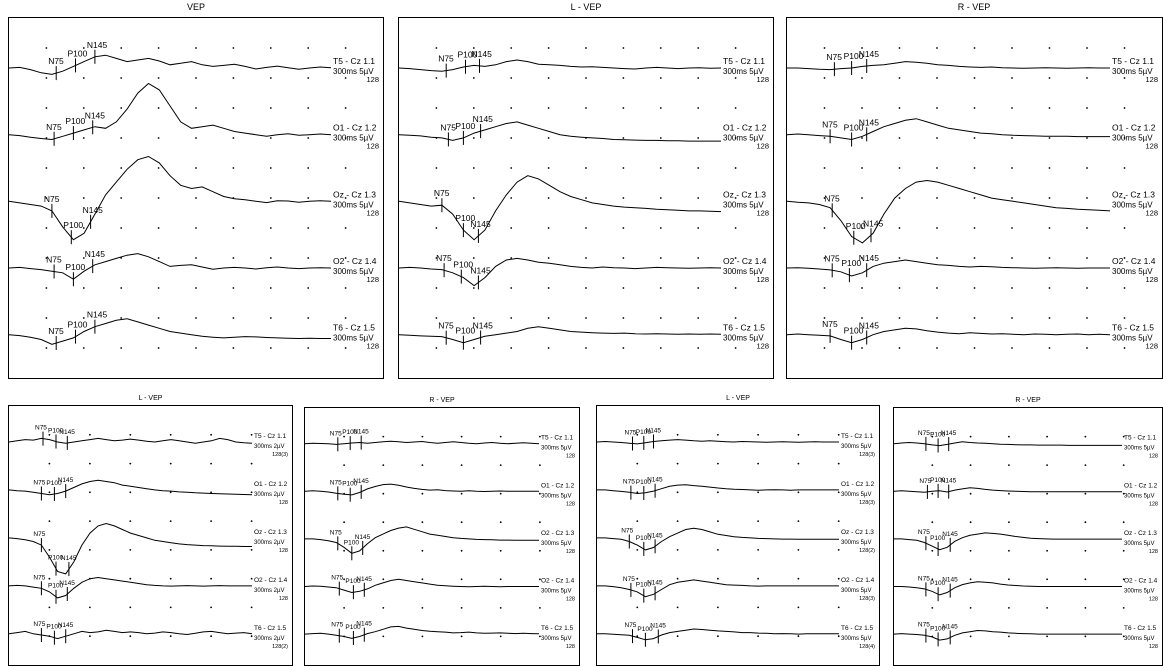 The height and width of the screenshot is (666, 1163). What do you see at coordinates (867, 503) in the screenshot?
I see `average-count-label: 128(3)` at bounding box center [867, 503].